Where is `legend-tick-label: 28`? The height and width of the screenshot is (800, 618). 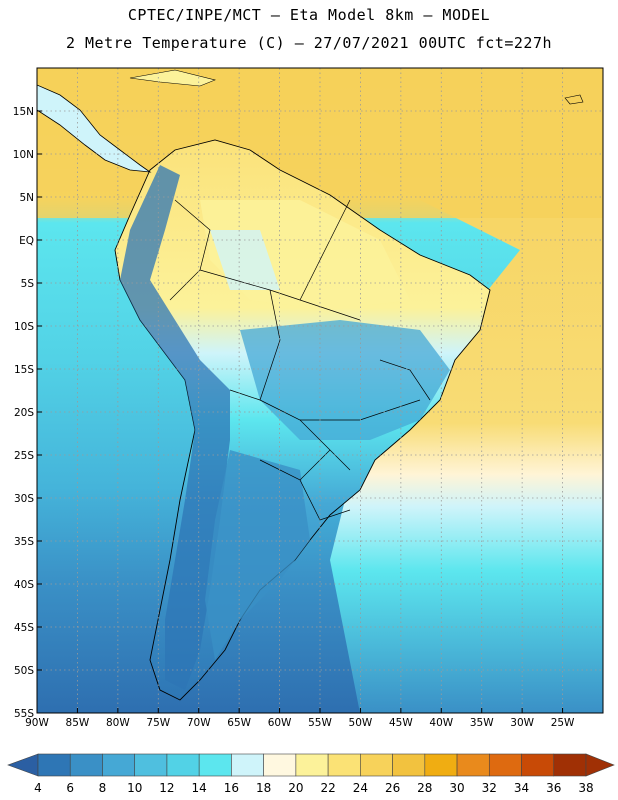 legend-tick-label: 28 is located at coordinates (424, 788).